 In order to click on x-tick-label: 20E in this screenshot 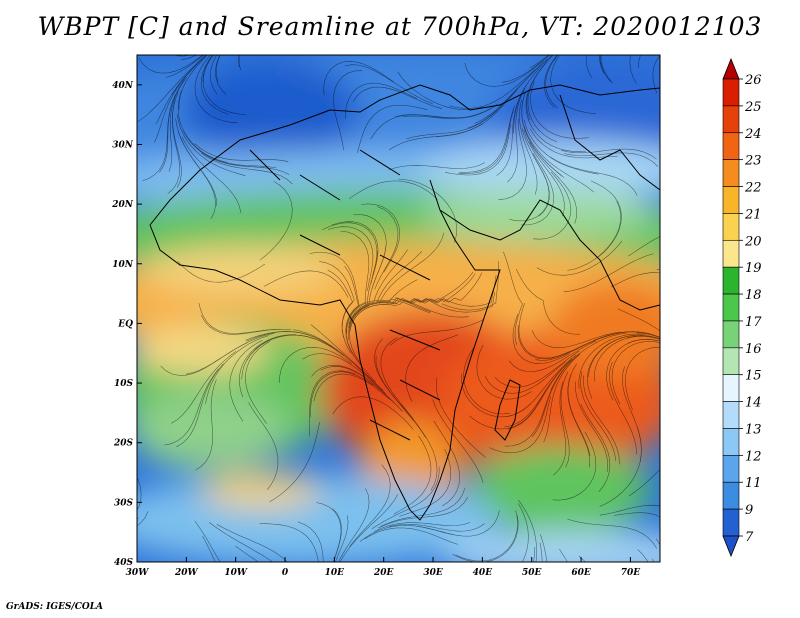, I will do `click(383, 573)`.